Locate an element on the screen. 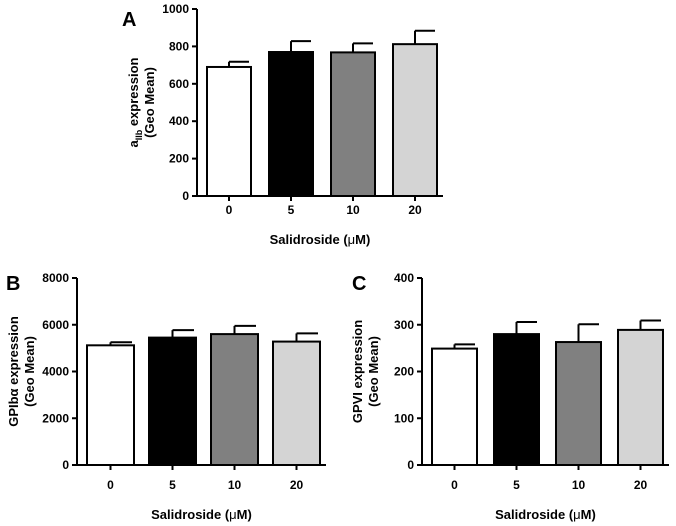 This screenshot has width=676, height=526. panel-letter-b: B is located at coordinates (13, 284).